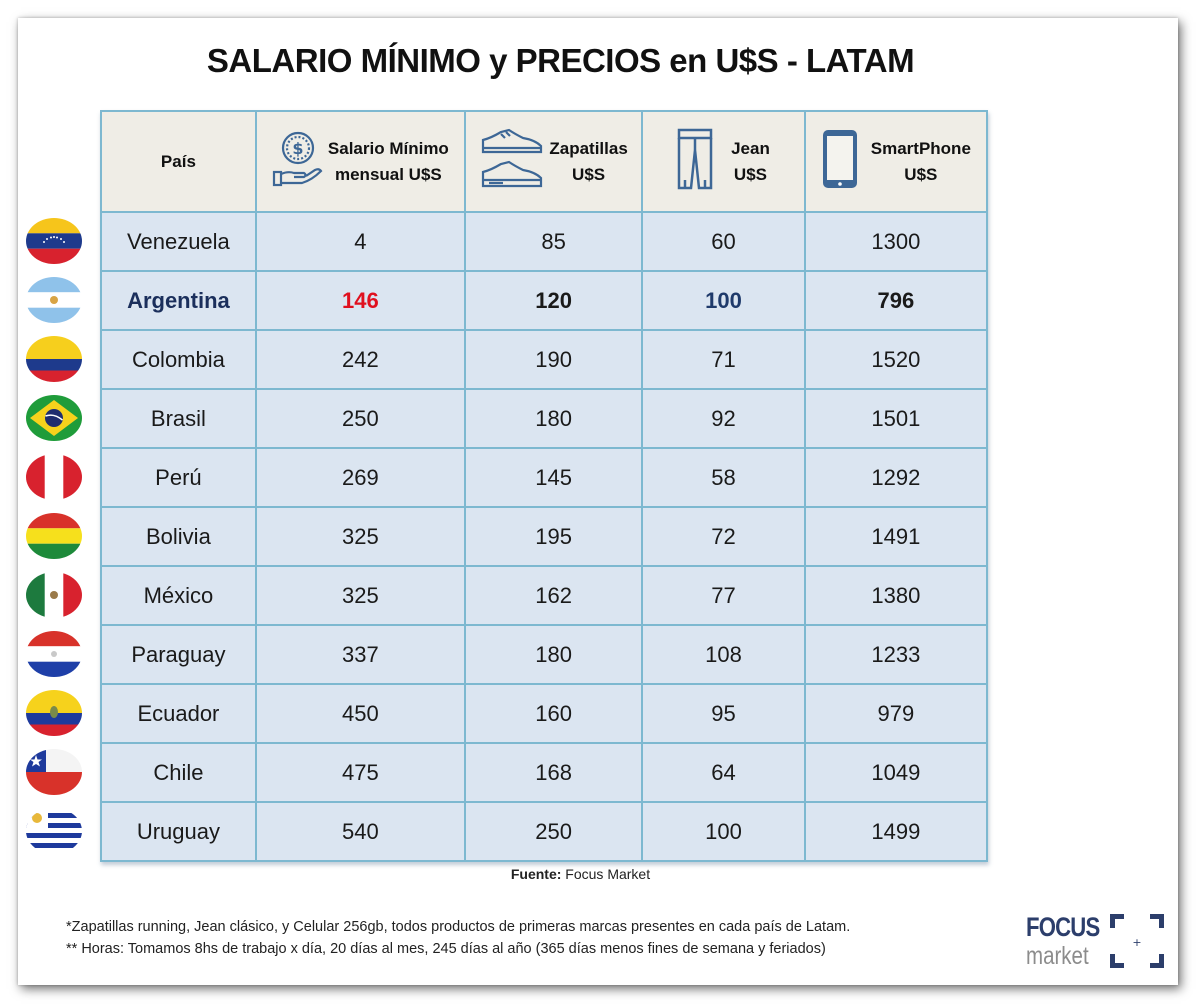 This screenshot has width=1200, height=1007. Describe the element at coordinates (840, 161) in the screenshot. I see `smartphone-icon` at that location.